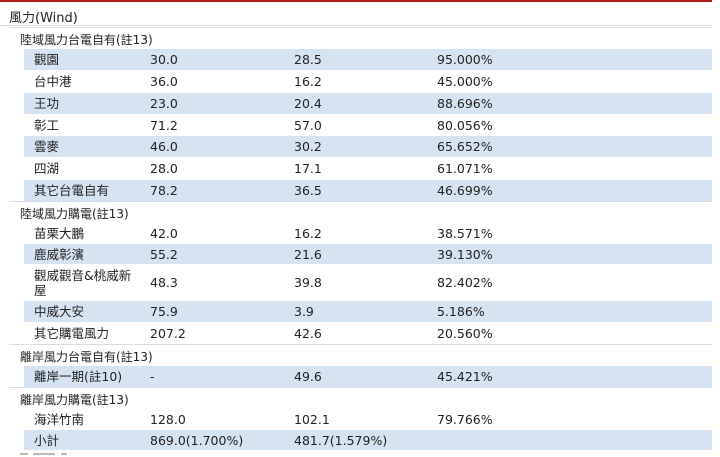 The width and height of the screenshot is (720, 457). Describe the element at coordinates (47, 59) in the screenshot. I see `plant-name: 觀園` at that location.